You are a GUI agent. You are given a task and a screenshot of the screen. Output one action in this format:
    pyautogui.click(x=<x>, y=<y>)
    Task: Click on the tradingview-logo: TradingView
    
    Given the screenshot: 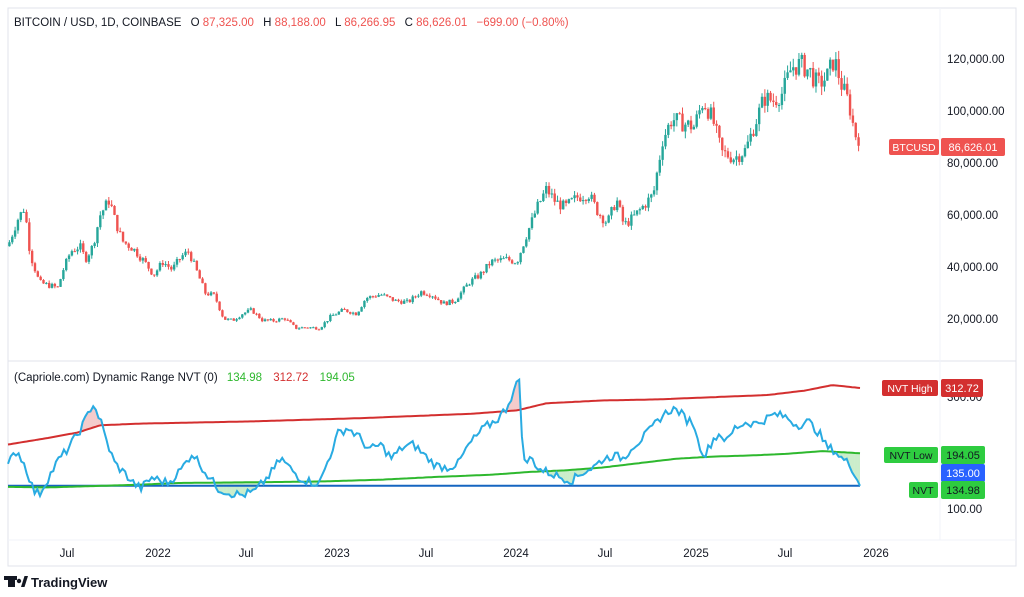 What is the action you would take?
    pyautogui.click(x=56, y=582)
    